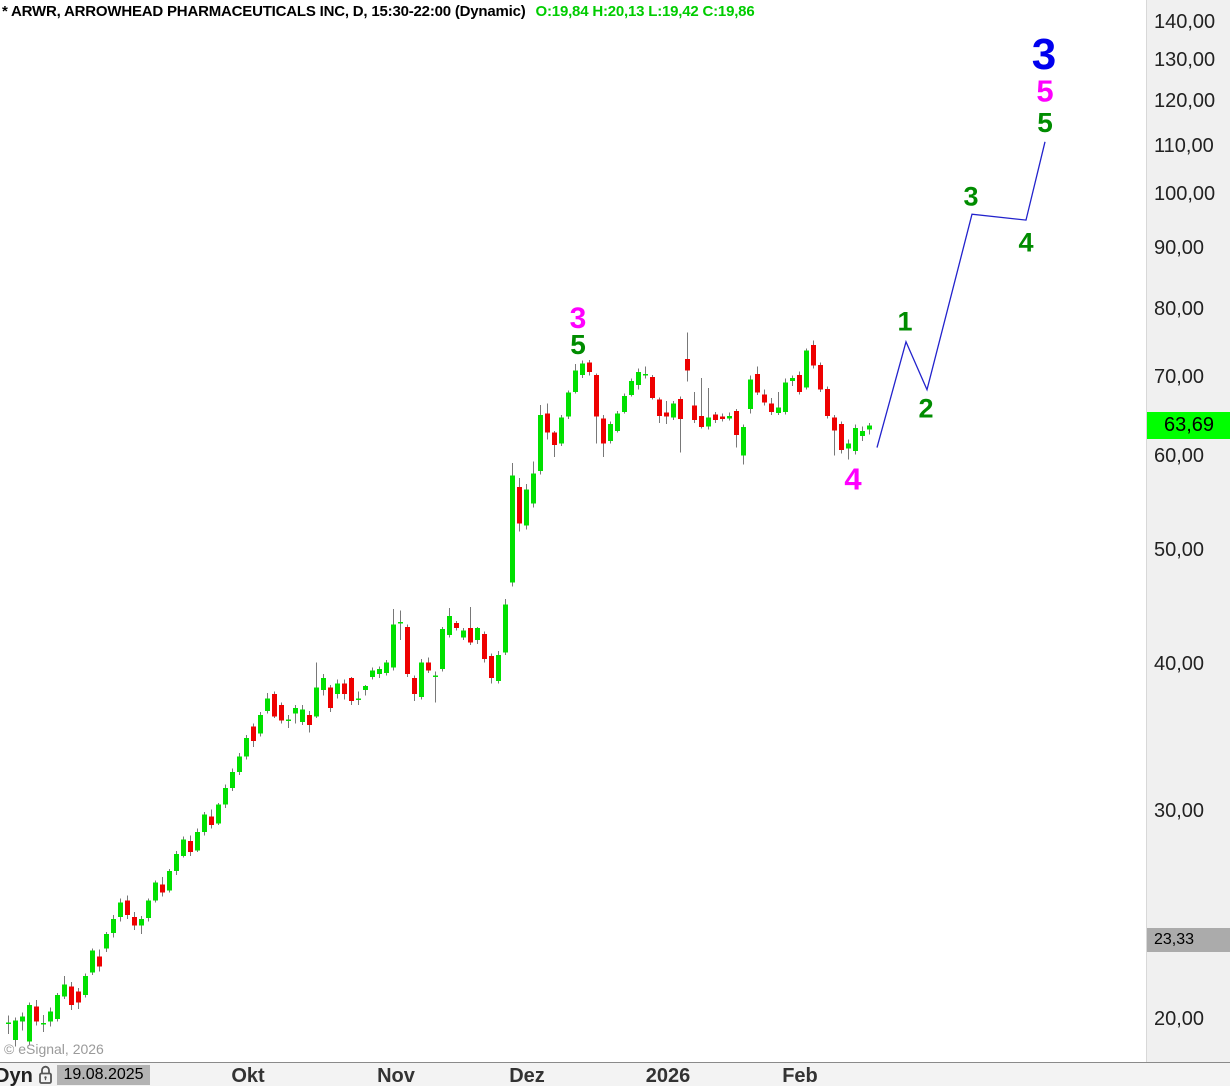 The image size is (1230, 1086). I want to click on price-tick-label: 90,00, so click(1179, 248).